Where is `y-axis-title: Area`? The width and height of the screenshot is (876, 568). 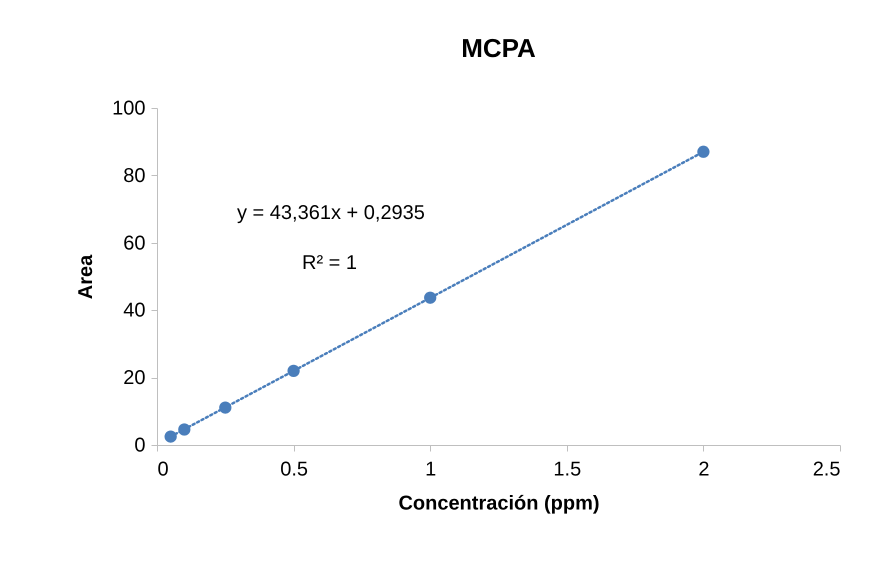 y-axis-title: Area is located at coordinates (86, 277).